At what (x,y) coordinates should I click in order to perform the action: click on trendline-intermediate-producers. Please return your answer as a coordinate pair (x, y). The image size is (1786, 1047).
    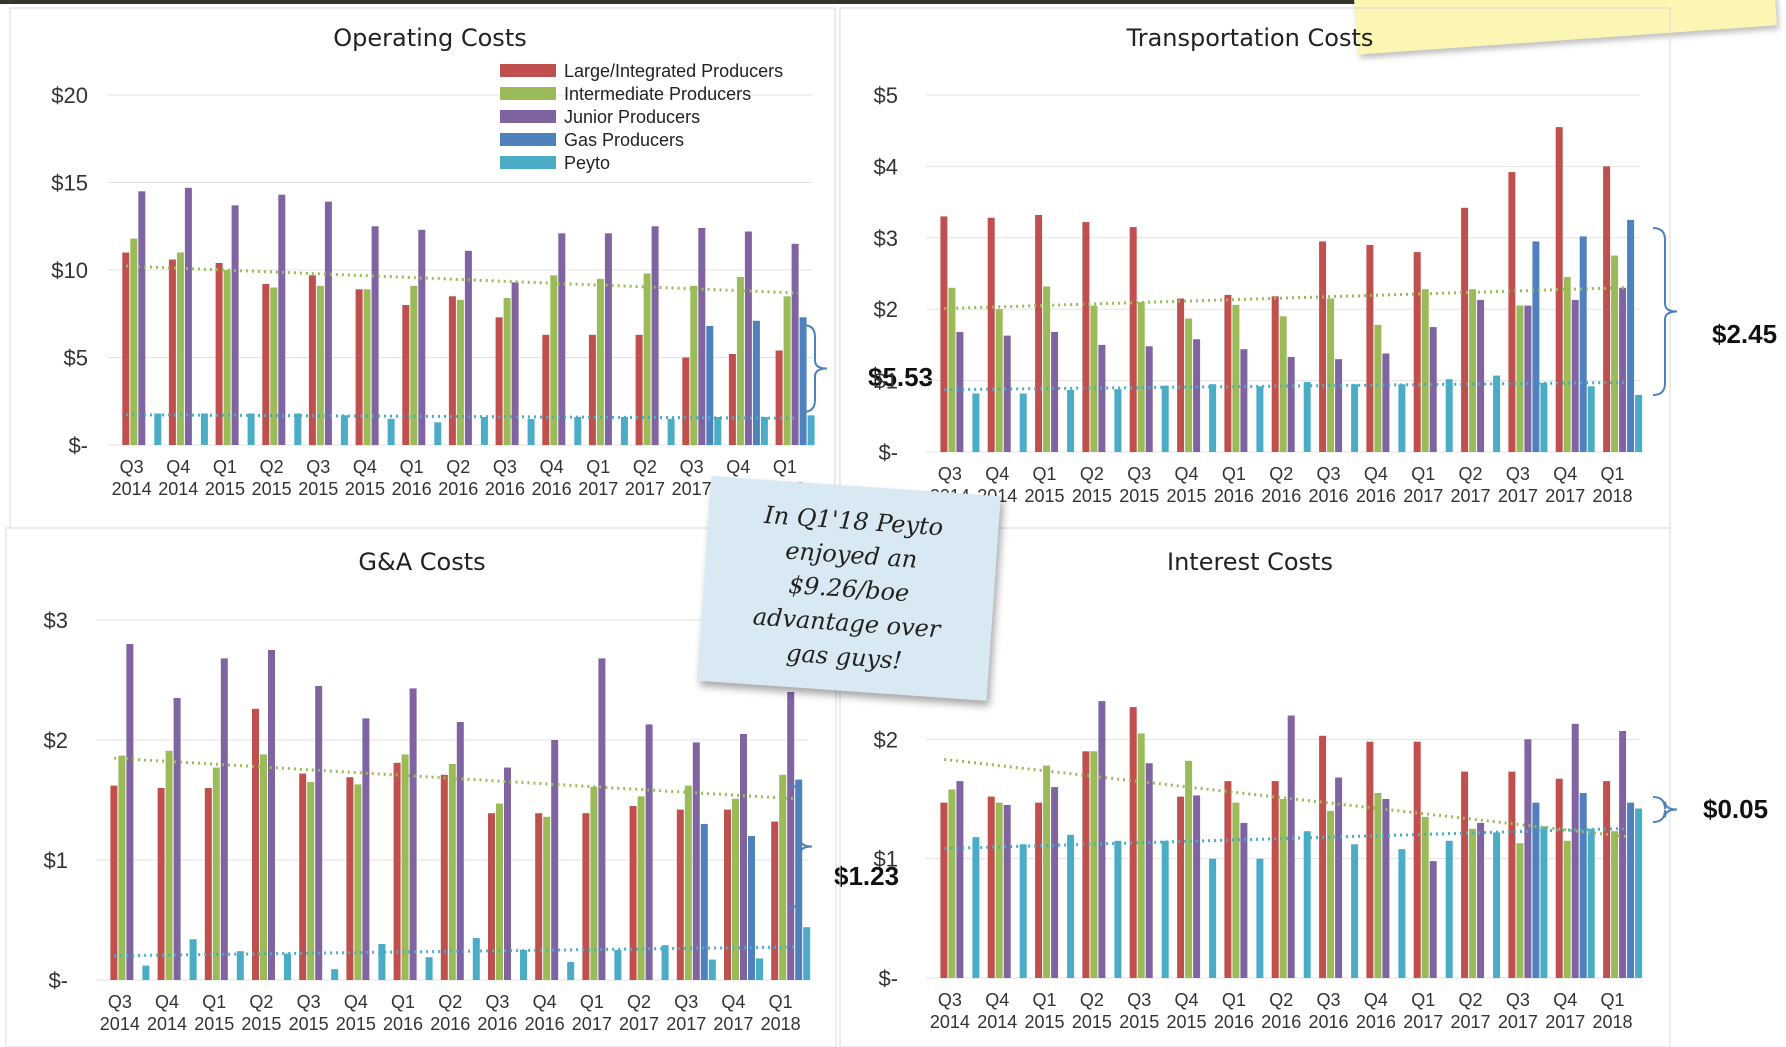
    Looking at the image, I should click on (462, 279).